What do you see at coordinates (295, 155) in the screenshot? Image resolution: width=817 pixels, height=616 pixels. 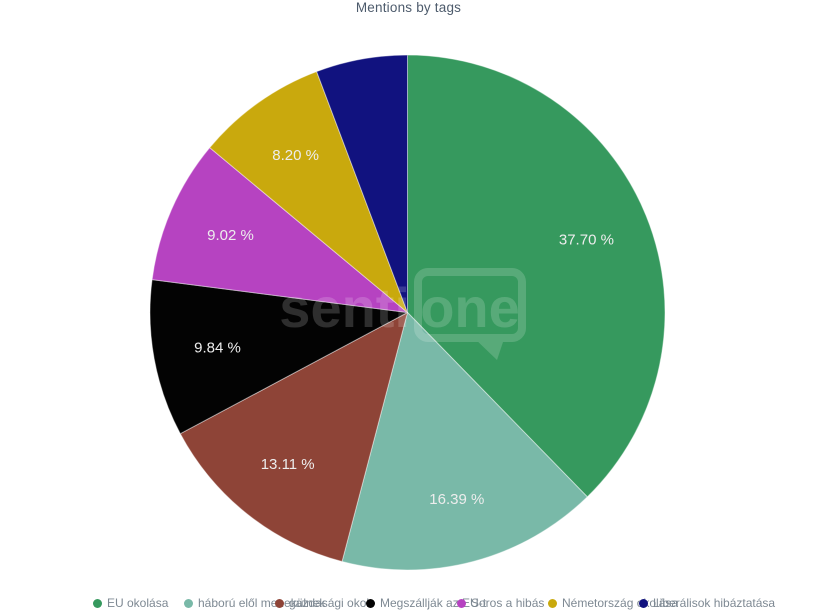 I see `pie-slice-percentage-label: 8.20 %` at bounding box center [295, 155].